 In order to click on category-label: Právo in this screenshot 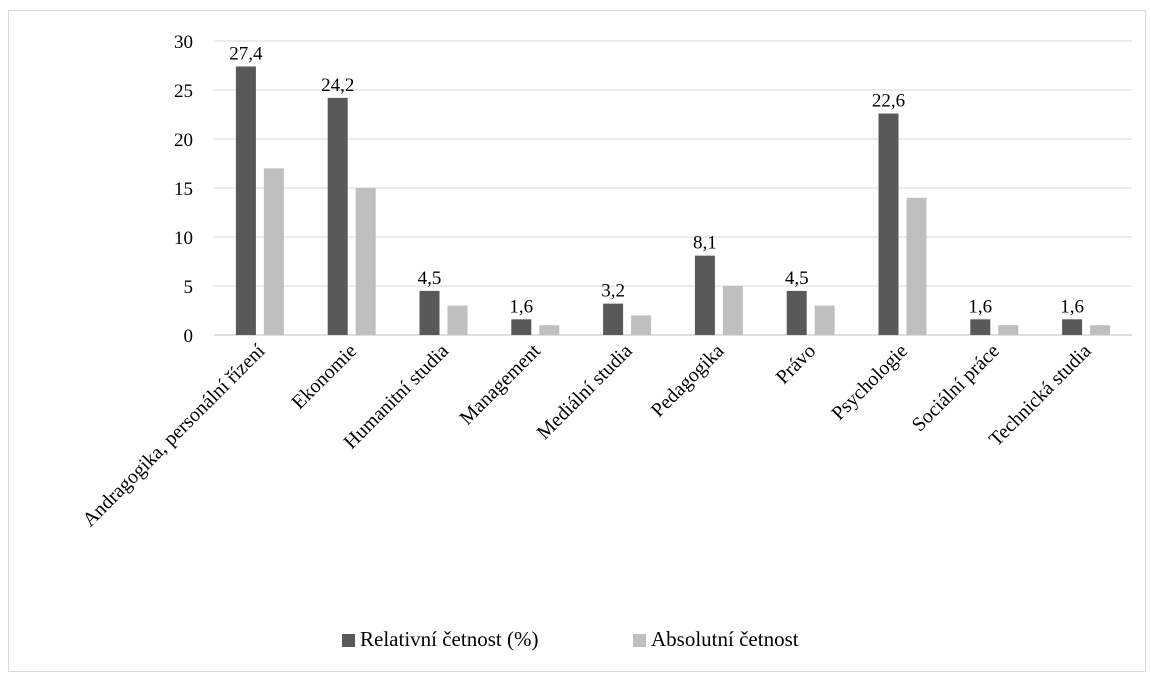, I will do `click(796, 364)`.